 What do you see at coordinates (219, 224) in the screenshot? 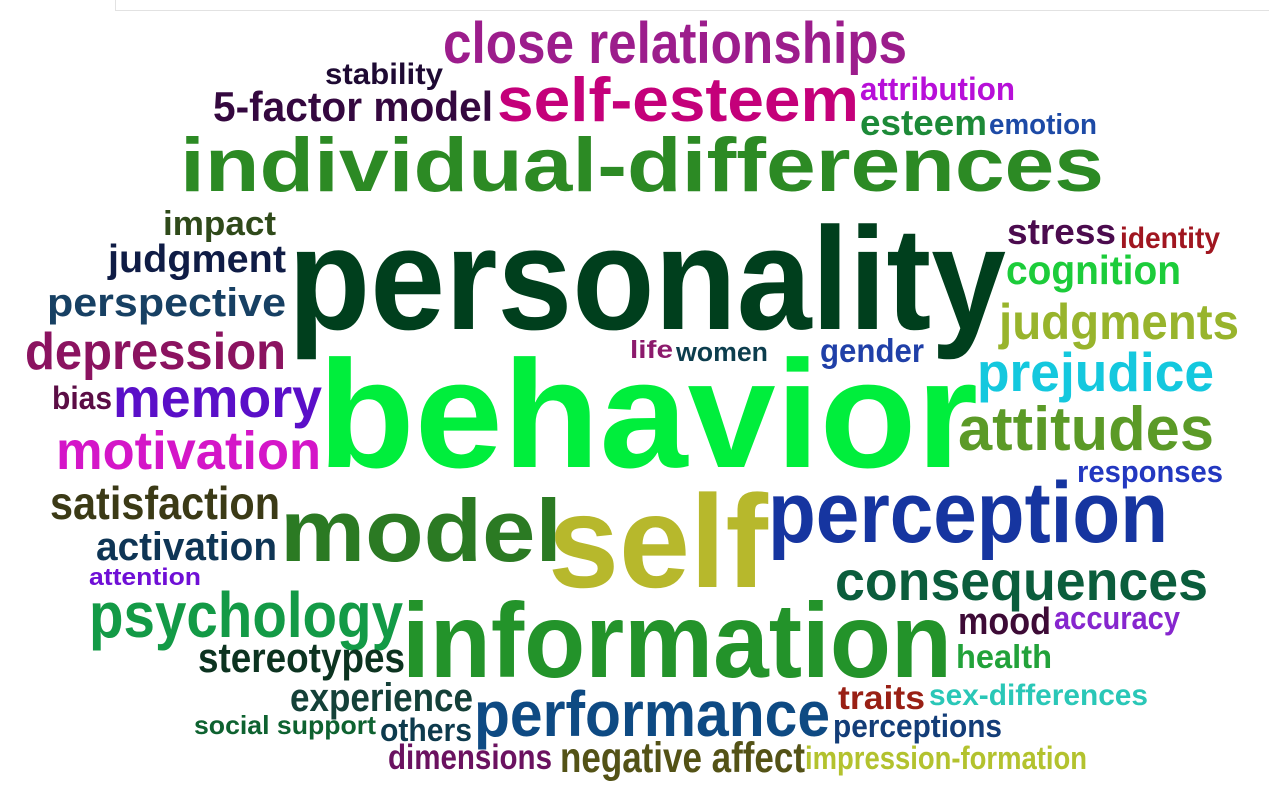
I see `word-impact: impact` at bounding box center [219, 224].